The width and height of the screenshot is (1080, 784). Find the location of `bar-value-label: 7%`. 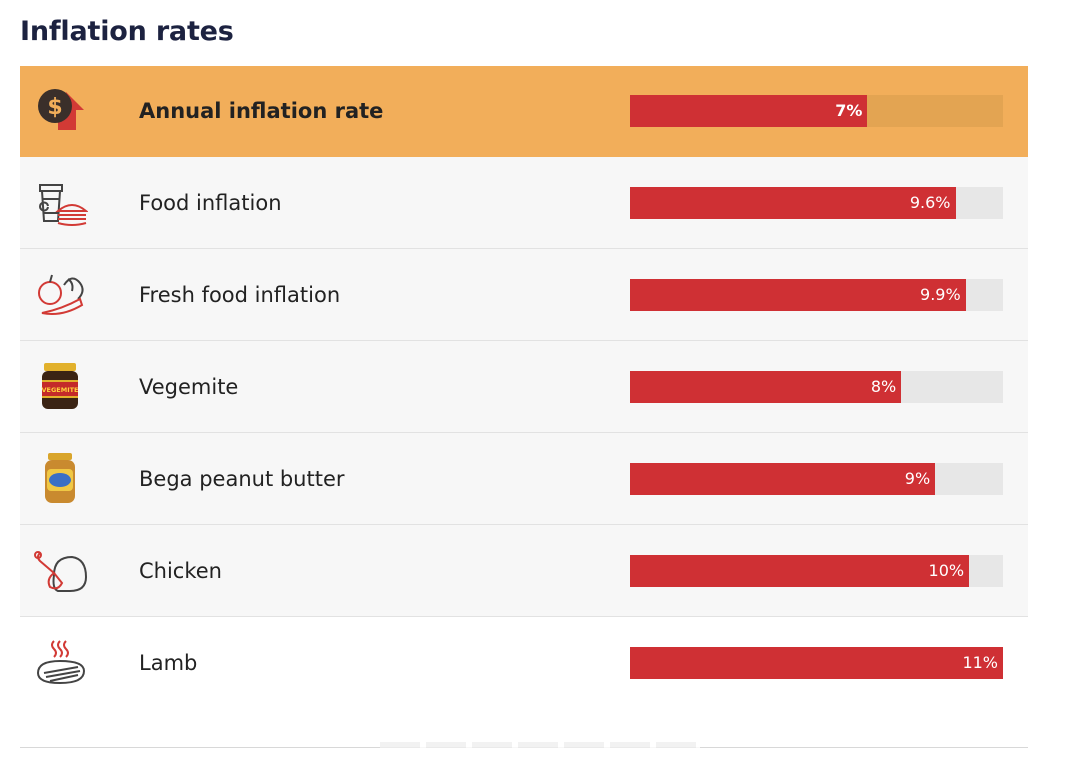

bar-value-label: 7% is located at coordinates (849, 110).